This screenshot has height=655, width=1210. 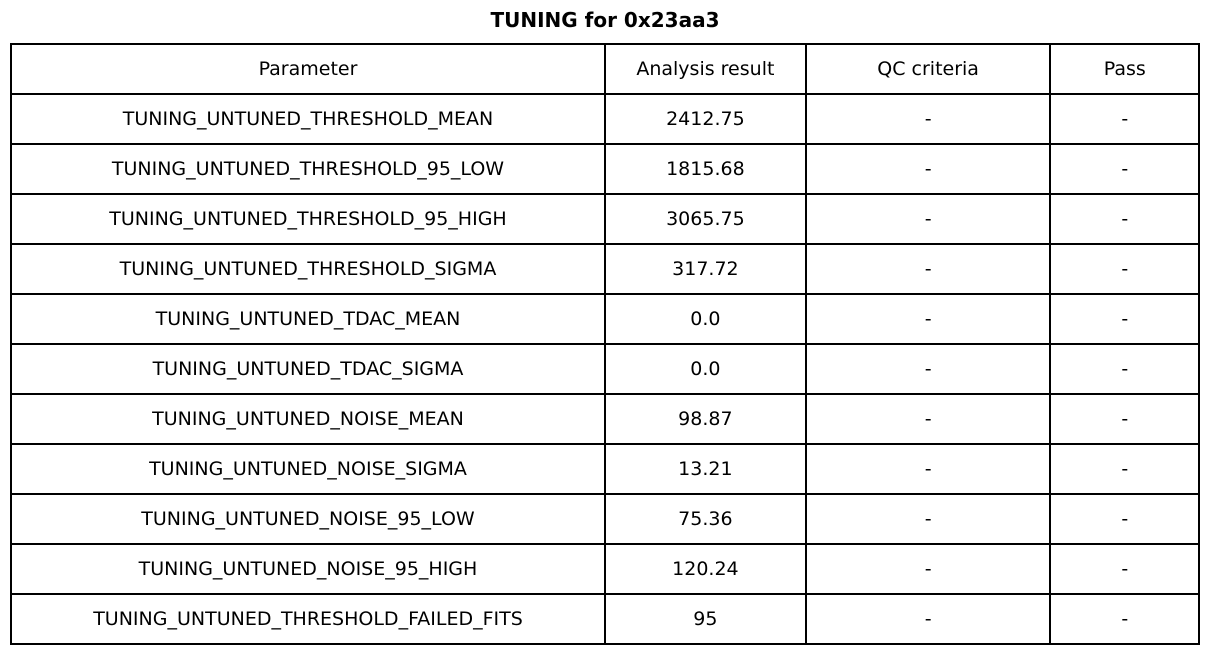 I want to click on column-header-qc-criteria: QC criteria, so click(x=928, y=69).